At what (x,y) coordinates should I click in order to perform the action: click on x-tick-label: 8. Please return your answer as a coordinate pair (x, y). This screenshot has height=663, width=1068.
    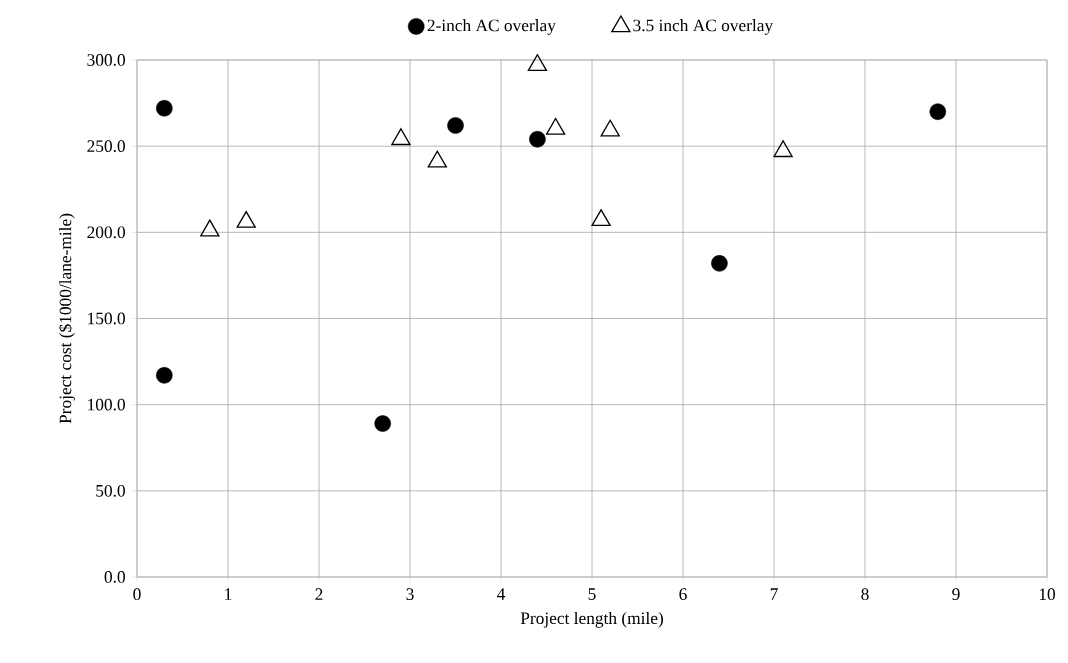
    Looking at the image, I should click on (865, 594).